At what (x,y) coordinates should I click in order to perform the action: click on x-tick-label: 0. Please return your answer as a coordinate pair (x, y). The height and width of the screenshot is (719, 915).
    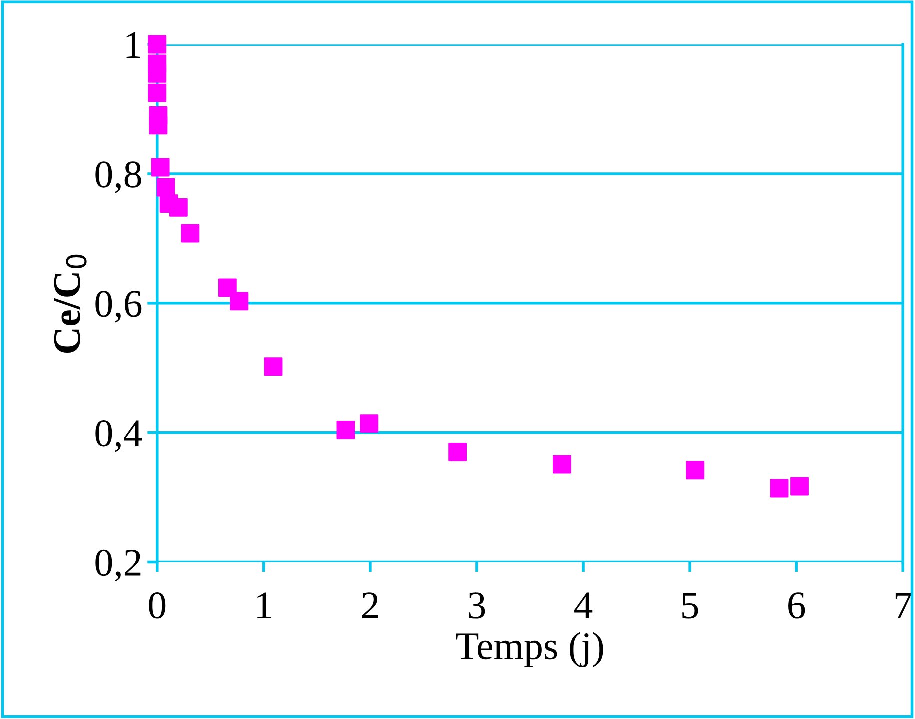
    Looking at the image, I should click on (157, 605).